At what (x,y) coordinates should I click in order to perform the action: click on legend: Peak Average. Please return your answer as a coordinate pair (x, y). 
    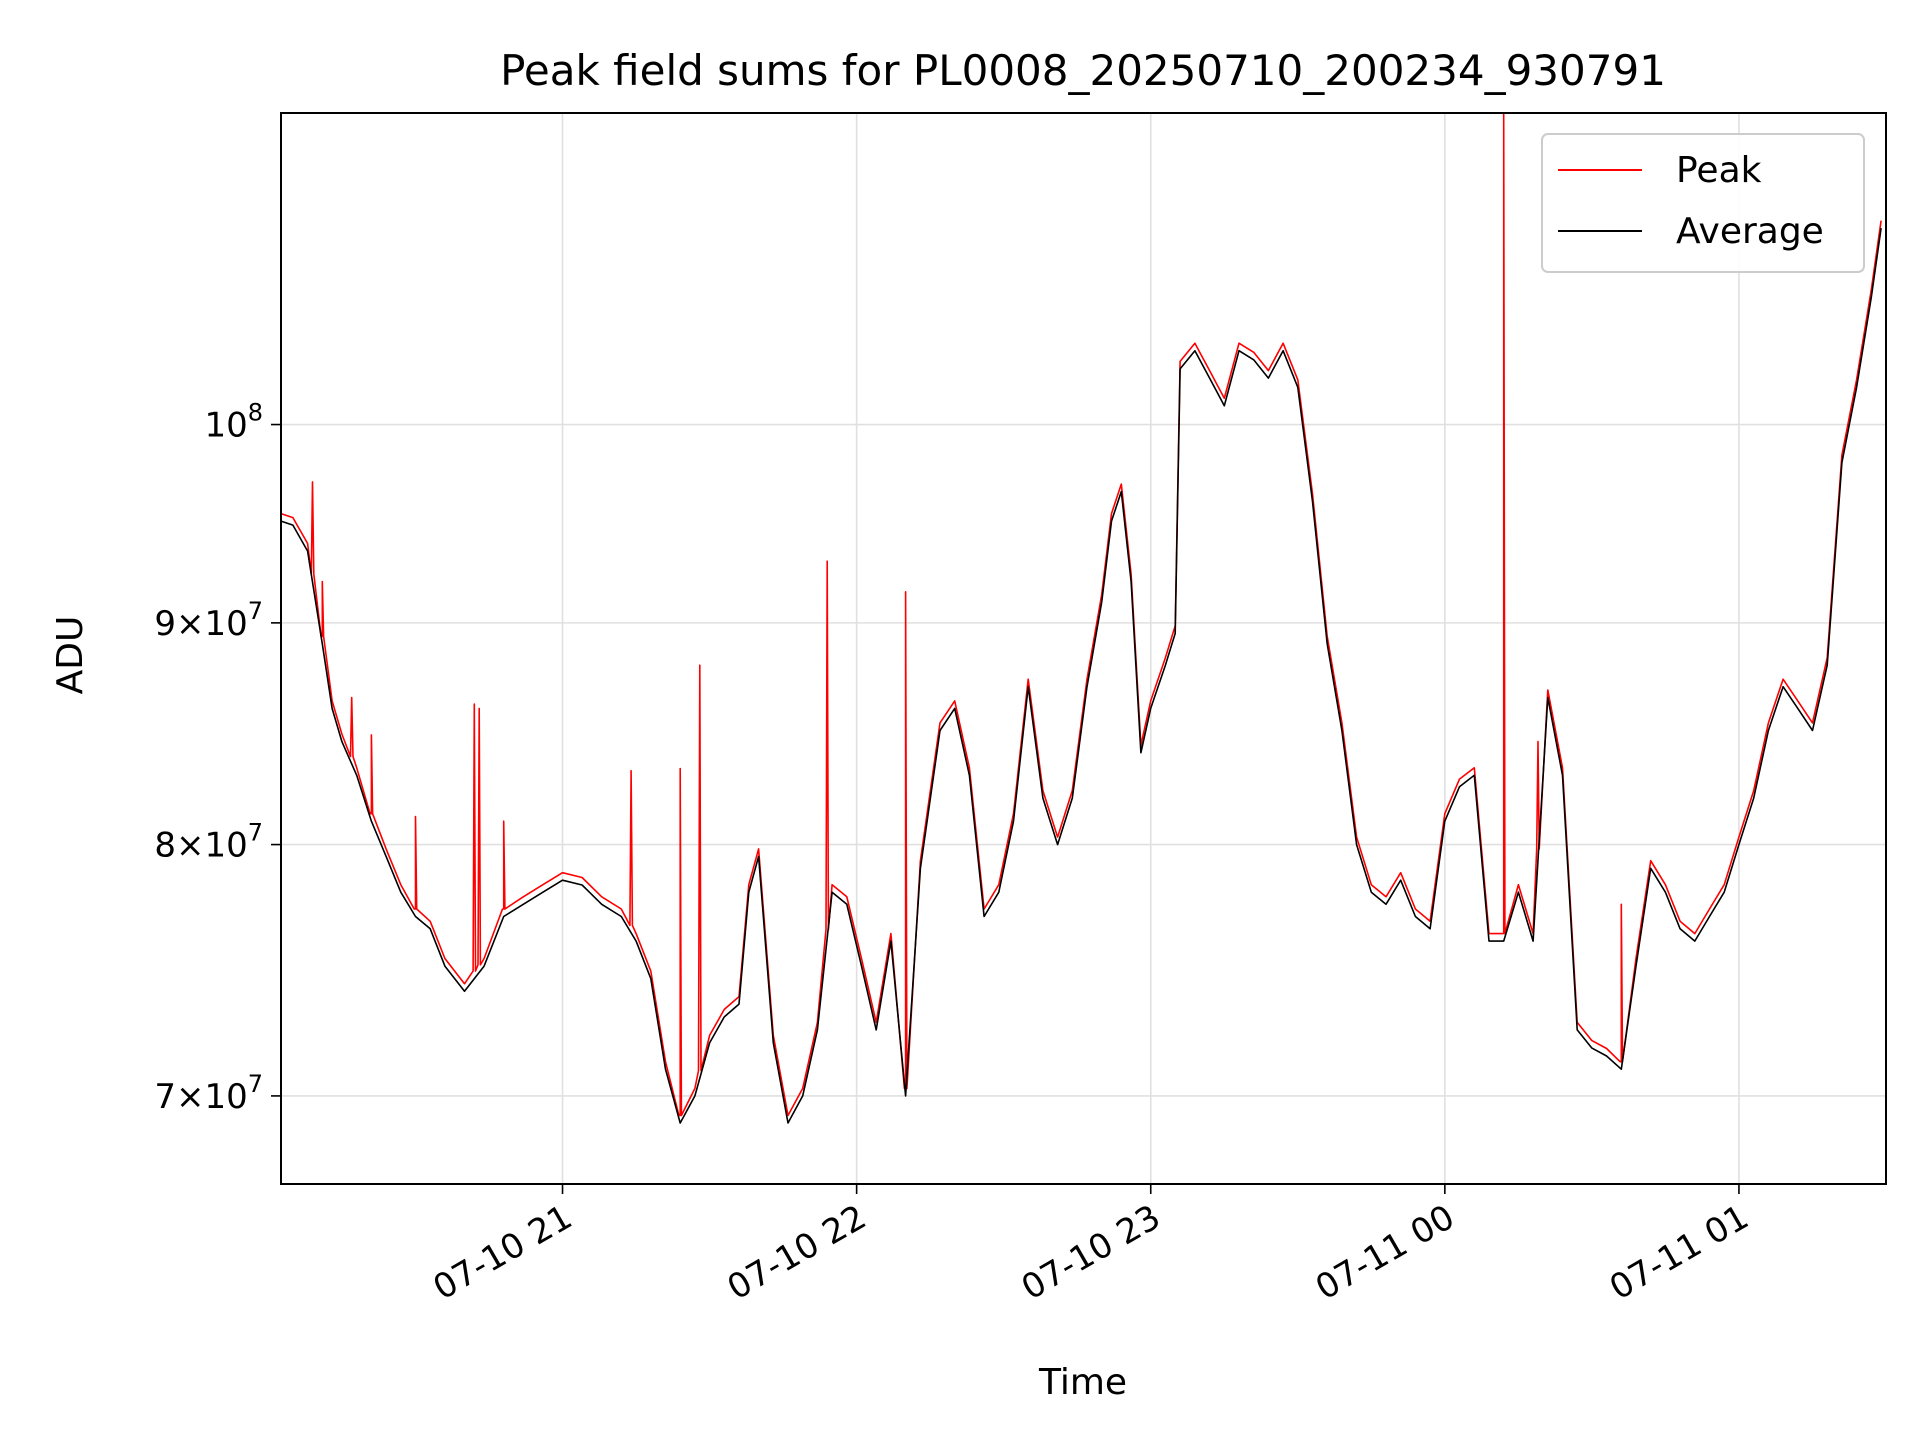
    Looking at the image, I should click on (1703, 203).